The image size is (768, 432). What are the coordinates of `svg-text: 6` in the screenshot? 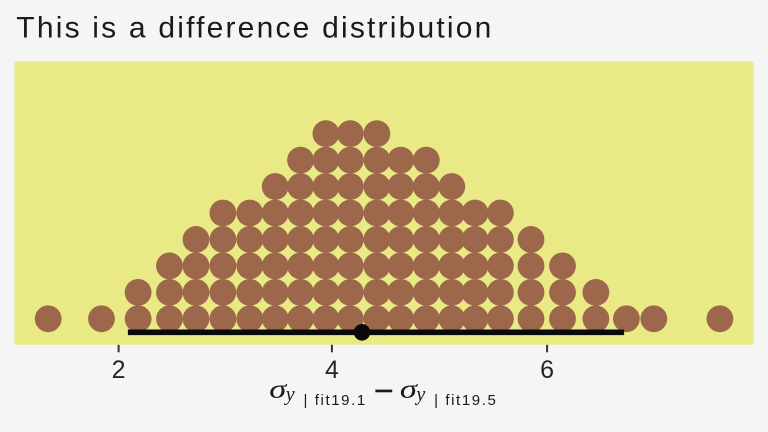 It's located at (547, 370).